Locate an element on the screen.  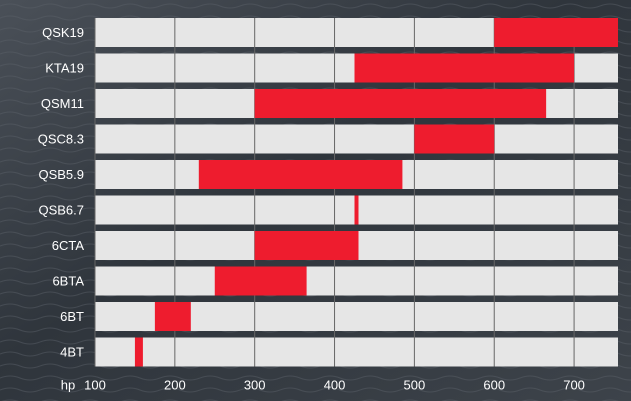
category-label: 6BT is located at coordinates (72, 316).